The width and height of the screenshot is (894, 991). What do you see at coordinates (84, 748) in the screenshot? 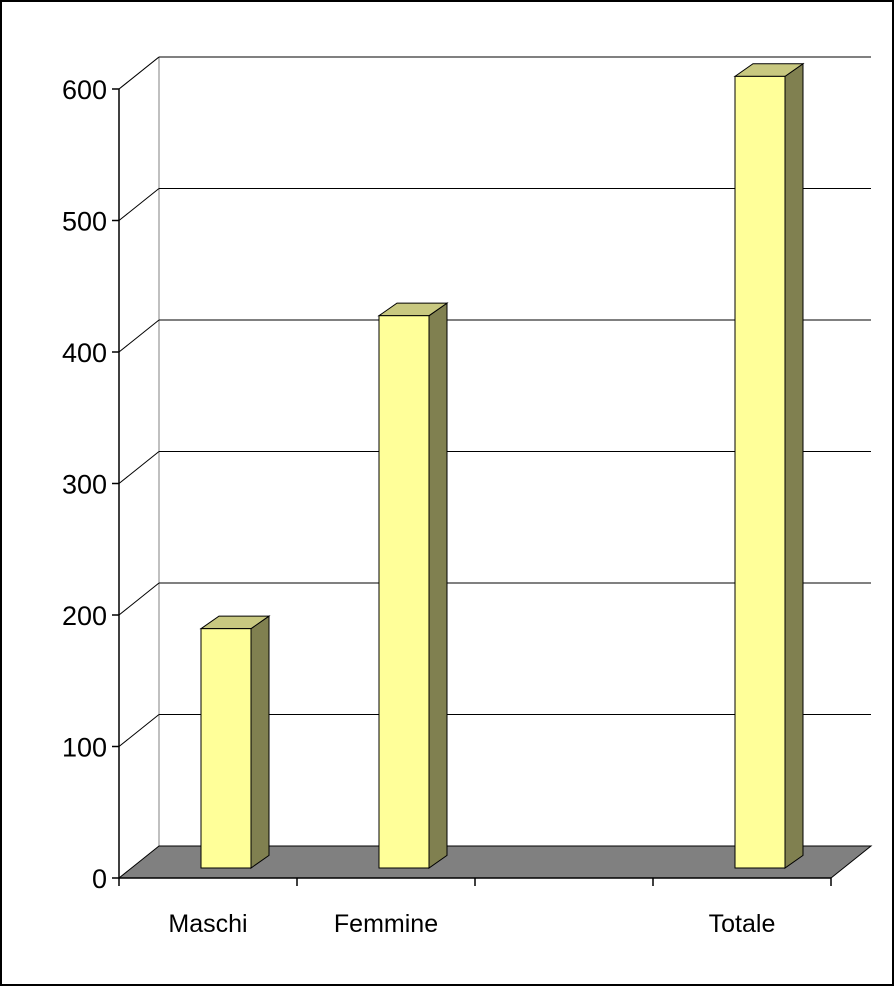
I see `y-tick-label: 100` at bounding box center [84, 748].